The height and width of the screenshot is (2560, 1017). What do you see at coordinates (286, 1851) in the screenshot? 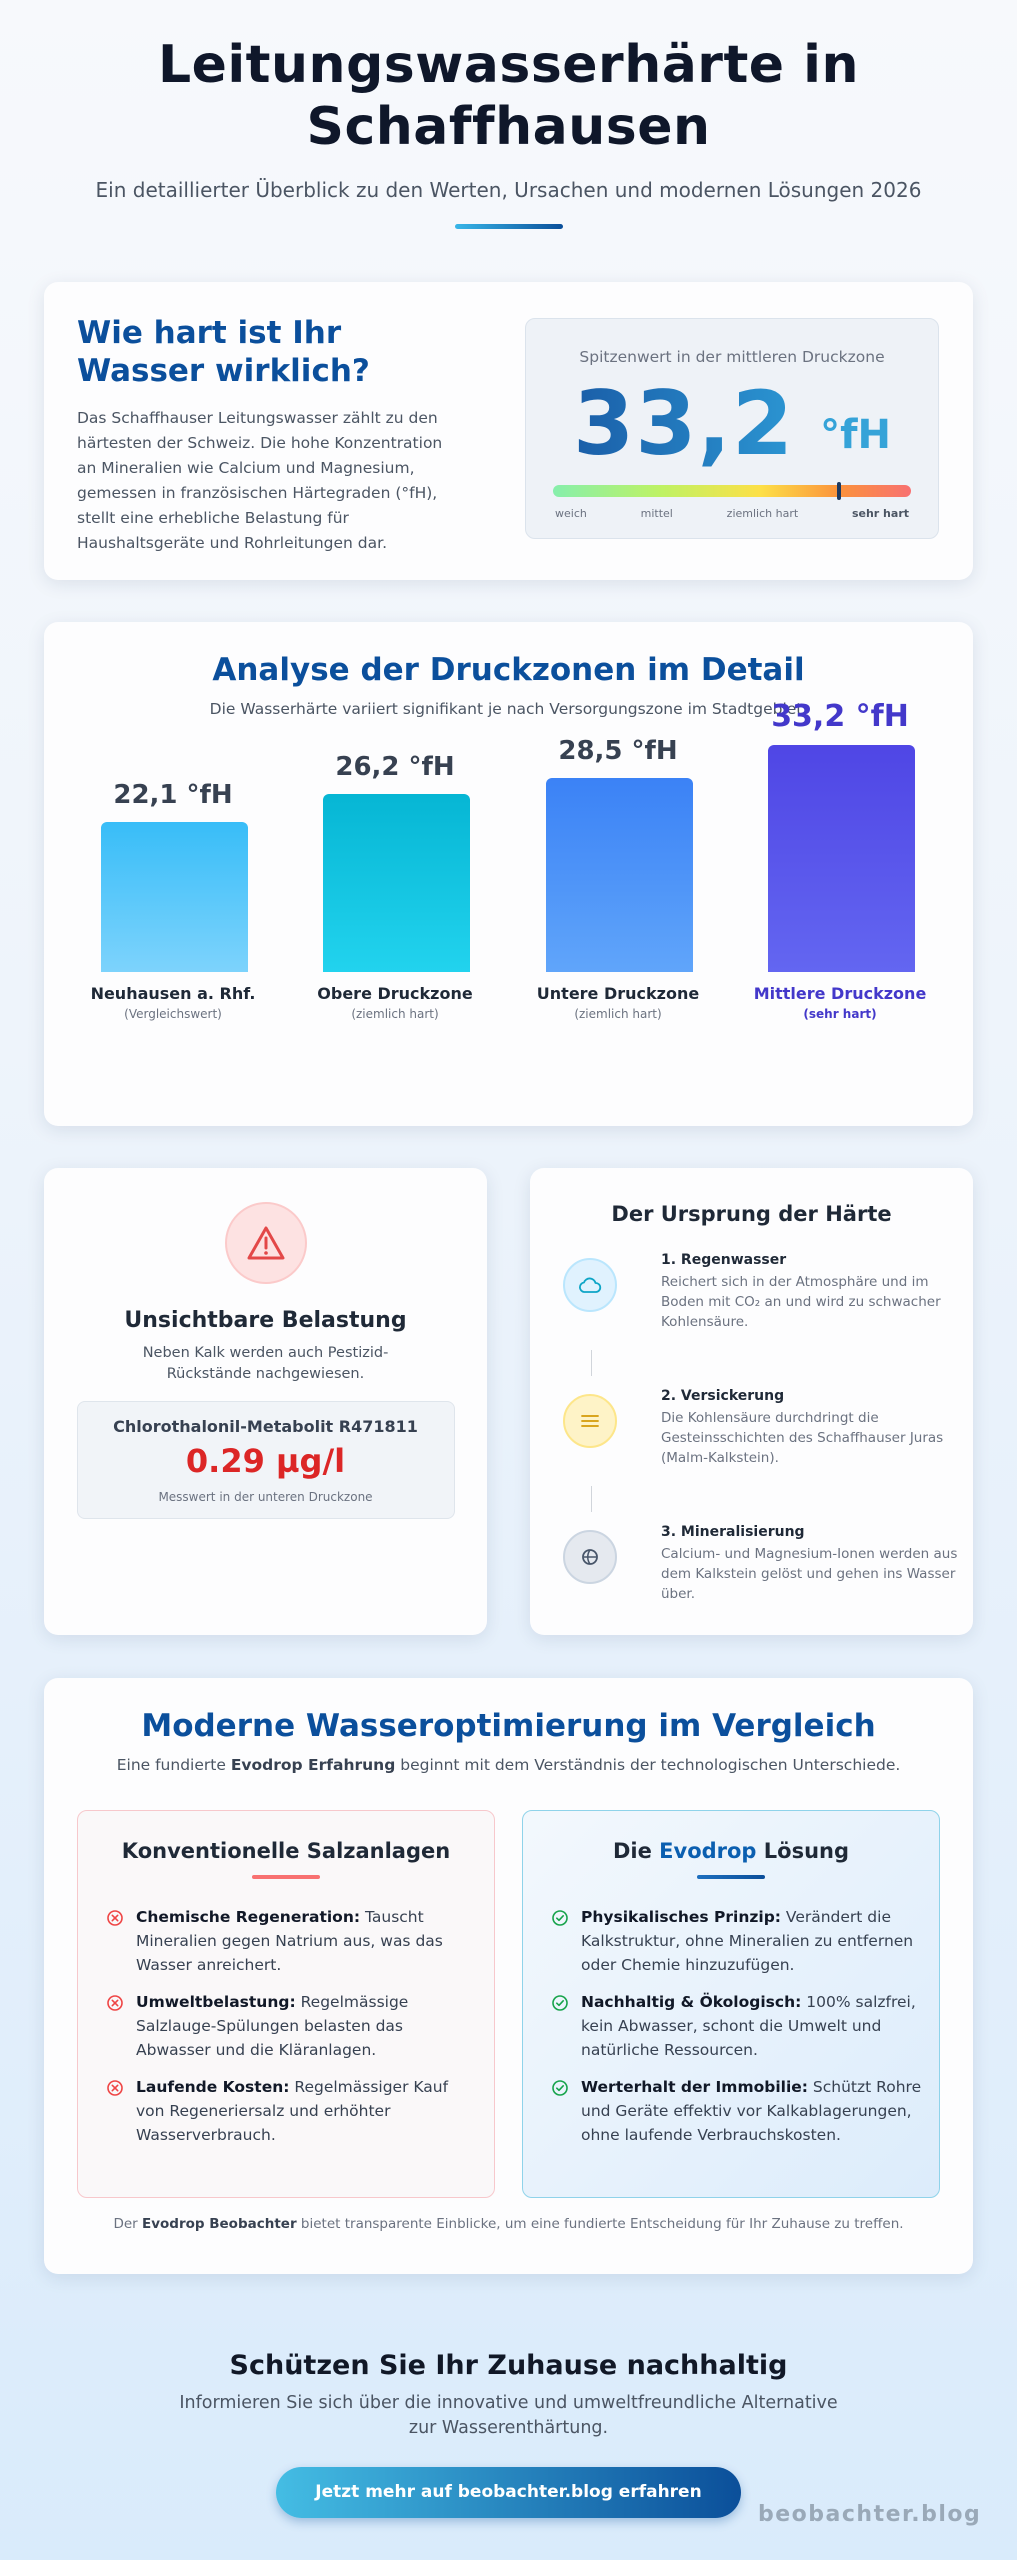
I see `salt-systems-title: Konventionelle Salzanlagen` at bounding box center [286, 1851].